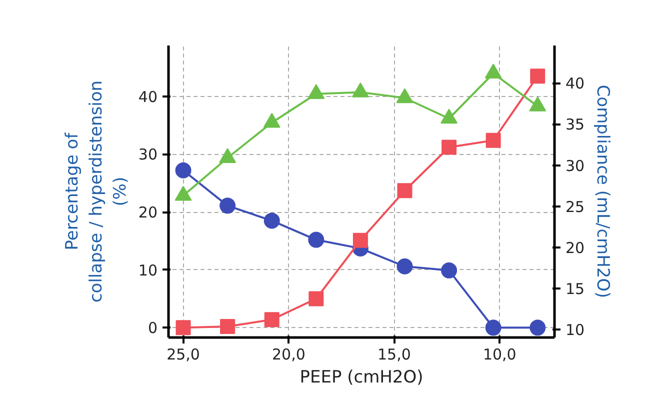 The image size is (665, 407). Describe the element at coordinates (289, 355) in the screenshot. I see `x-tick-label: 20,0` at that location.